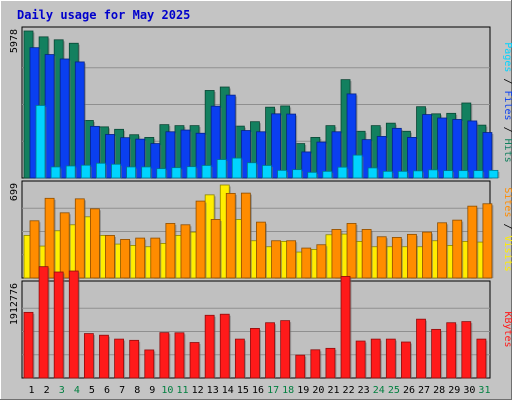  Describe the element at coordinates (103, 15) in the screenshot. I see `chart-title: Daily usage for May 2025` at that location.